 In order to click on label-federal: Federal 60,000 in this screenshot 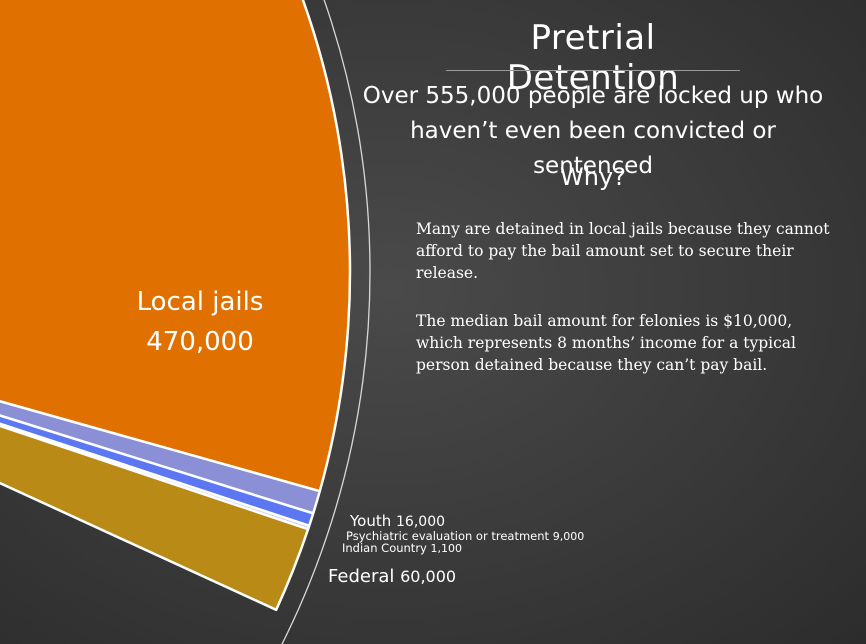, I will do `click(392, 576)`.